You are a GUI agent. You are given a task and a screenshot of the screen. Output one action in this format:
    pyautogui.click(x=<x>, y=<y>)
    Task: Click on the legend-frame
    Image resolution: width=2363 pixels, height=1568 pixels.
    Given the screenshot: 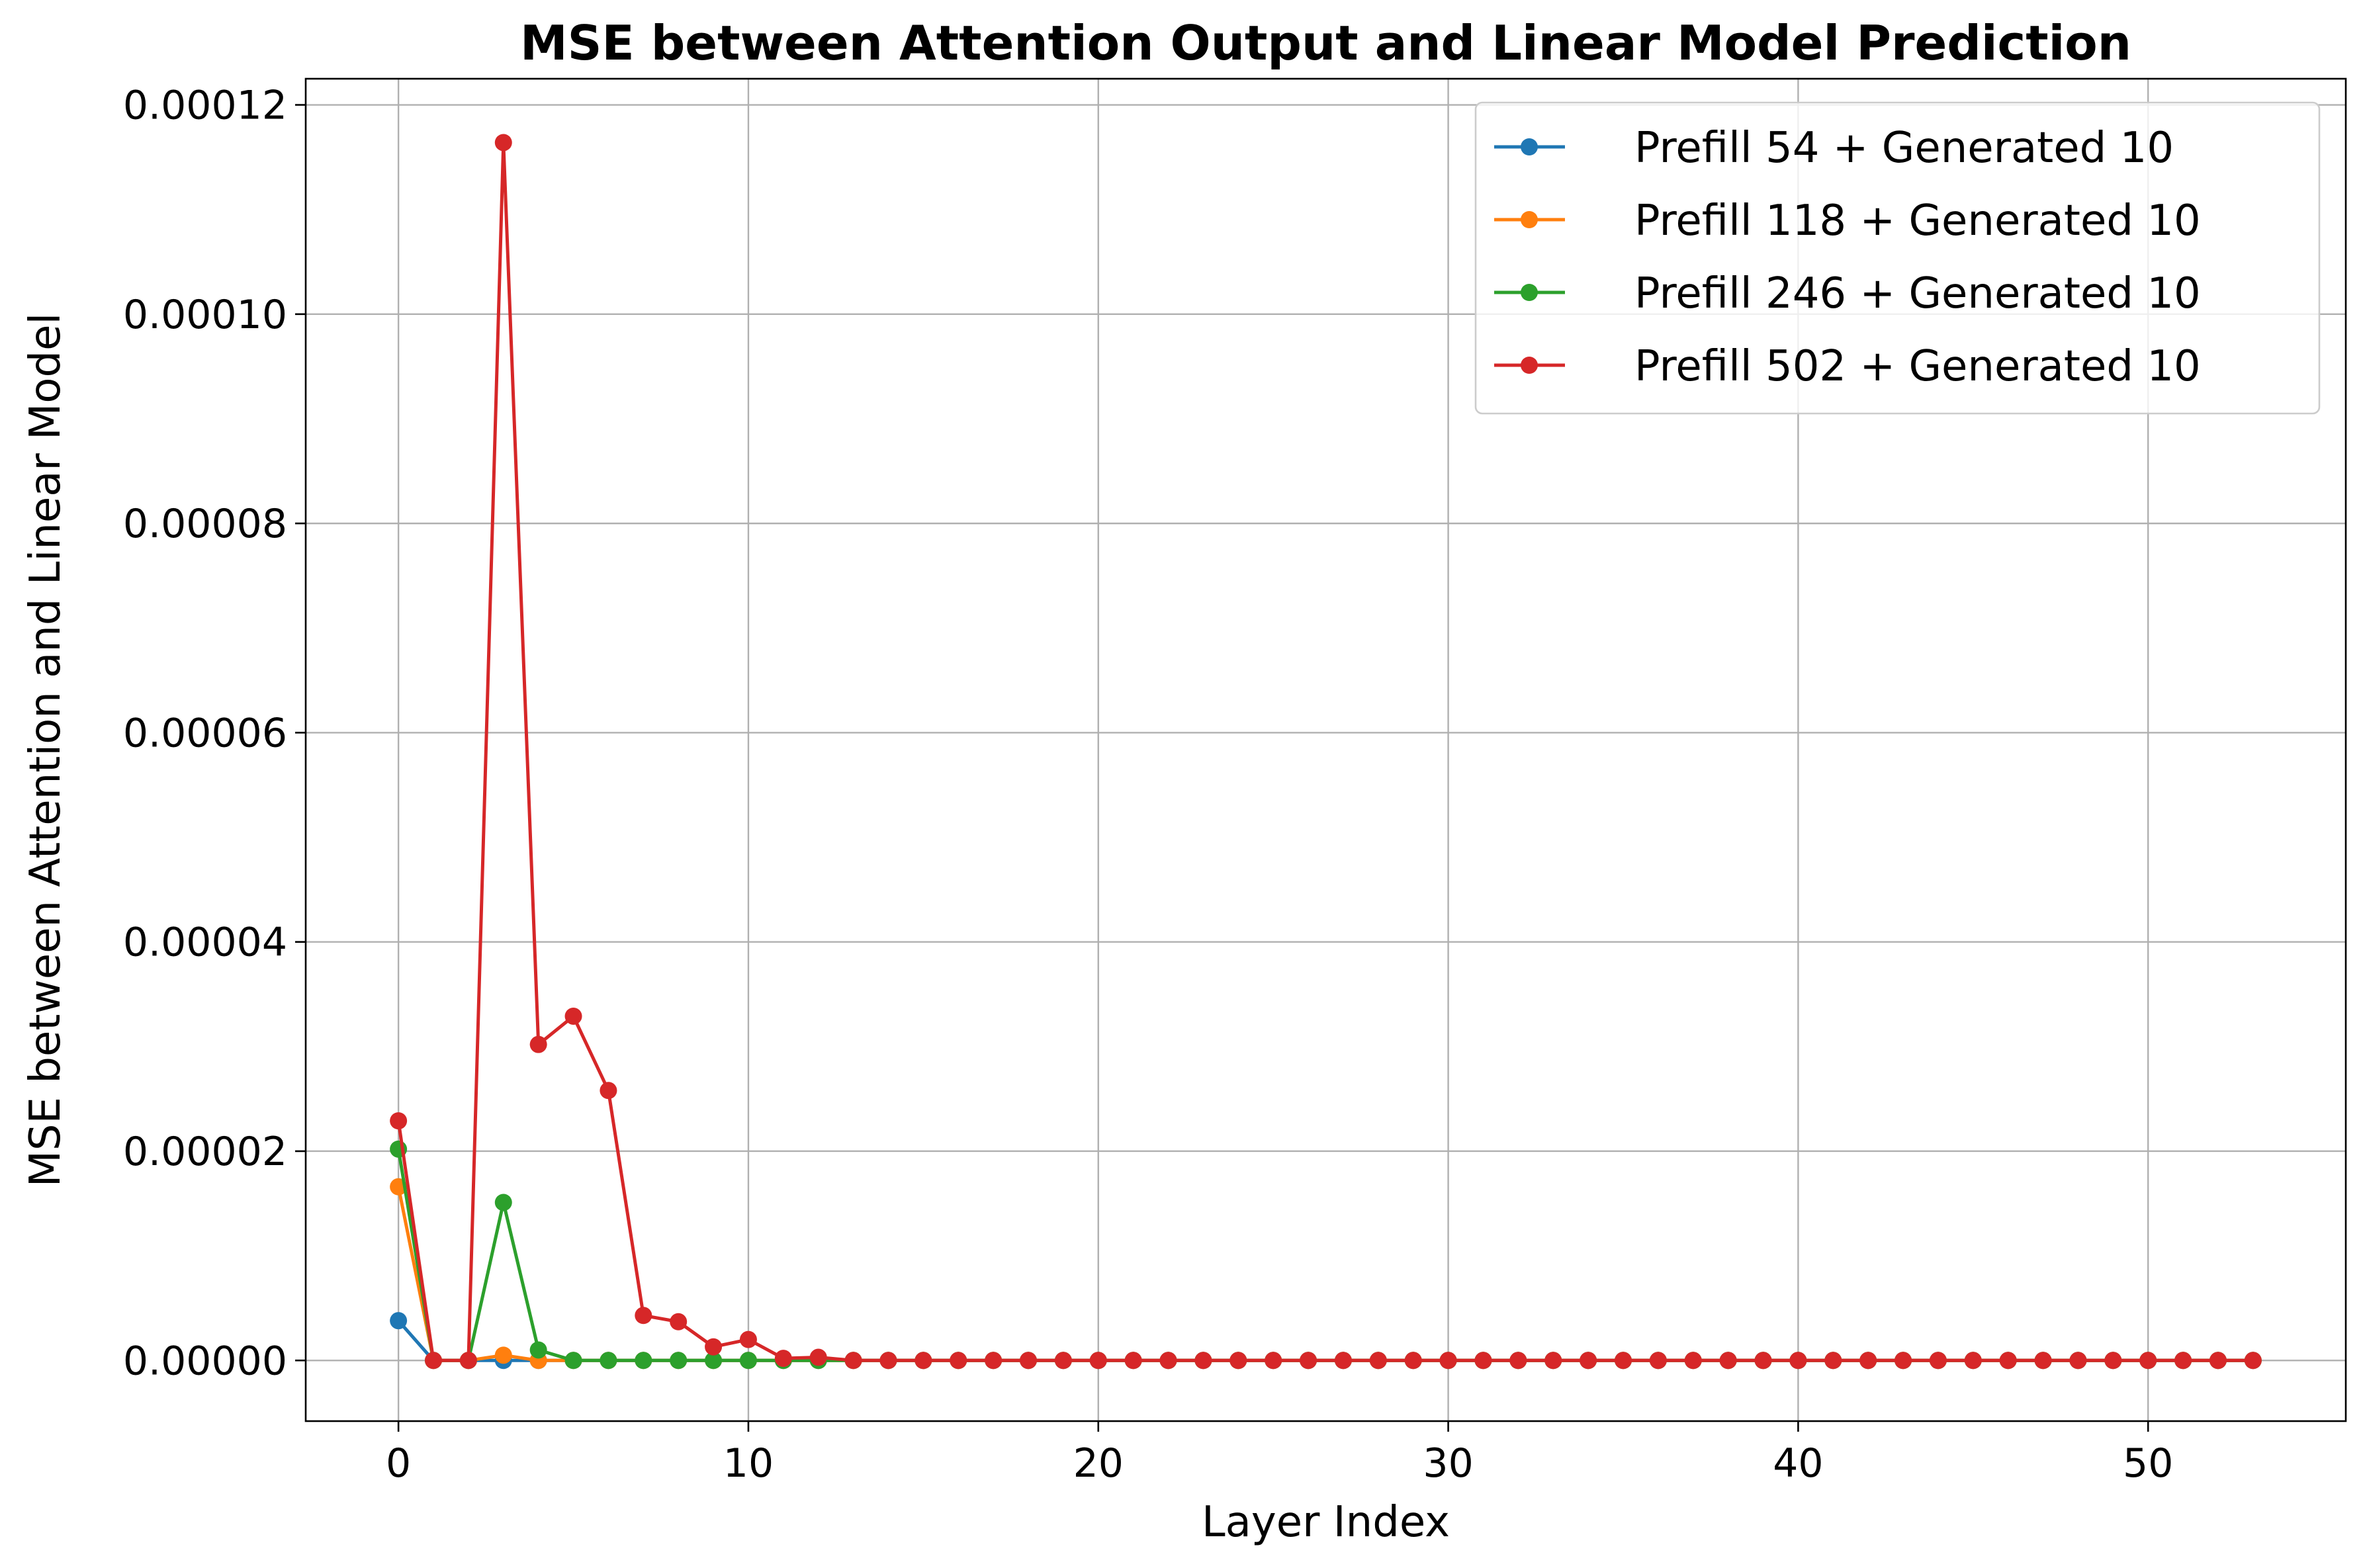 What is the action you would take?
    pyautogui.click(x=1897, y=258)
    